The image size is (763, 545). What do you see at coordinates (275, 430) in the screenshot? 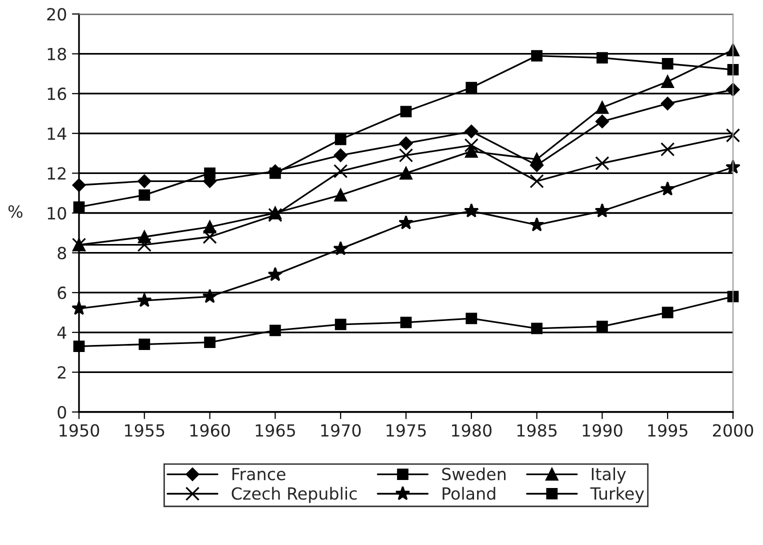
I see `x-tick-label: 1965` at bounding box center [275, 430].